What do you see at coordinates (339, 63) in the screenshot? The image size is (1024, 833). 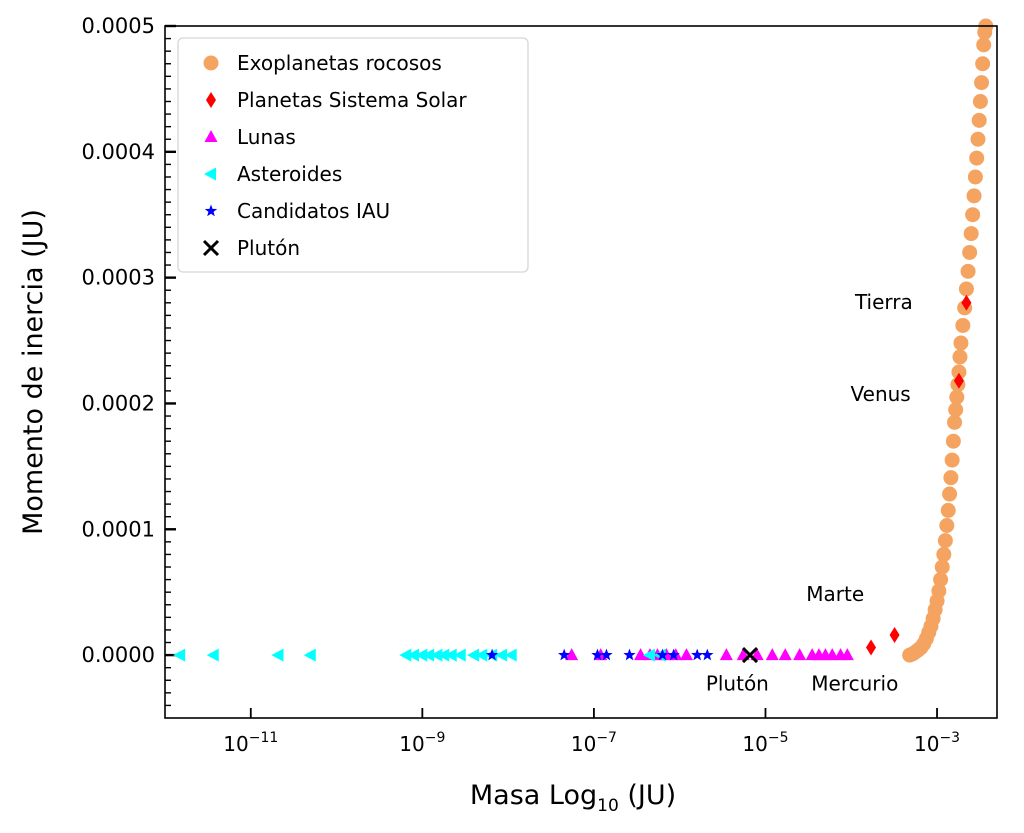 I see `legend-label: Exoplanetas rocosos` at bounding box center [339, 63].